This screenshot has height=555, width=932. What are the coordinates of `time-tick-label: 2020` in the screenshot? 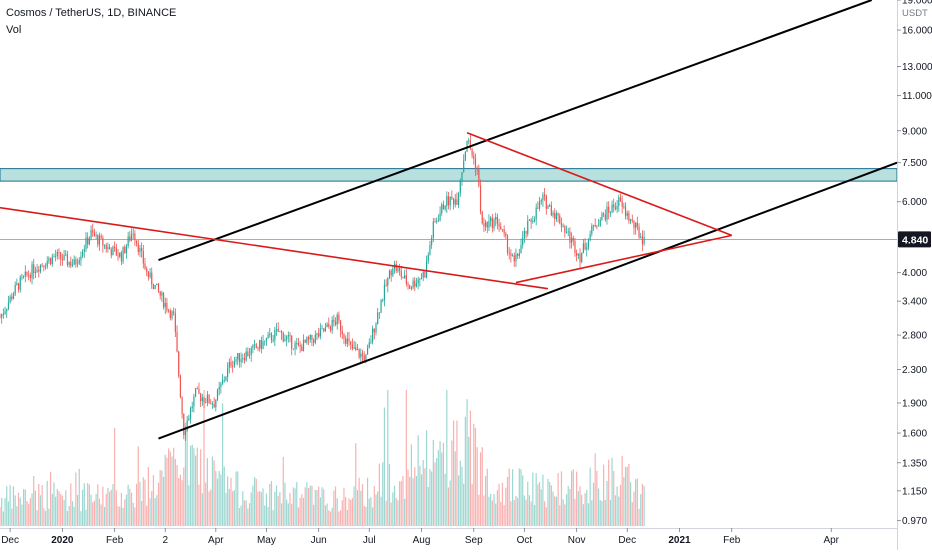 It's located at (62, 540).